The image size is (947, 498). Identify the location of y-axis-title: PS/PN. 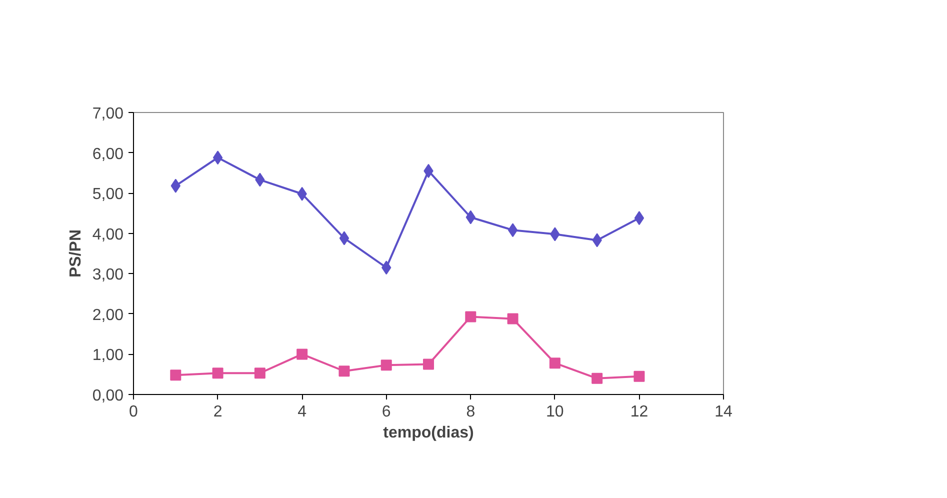
(75, 253).